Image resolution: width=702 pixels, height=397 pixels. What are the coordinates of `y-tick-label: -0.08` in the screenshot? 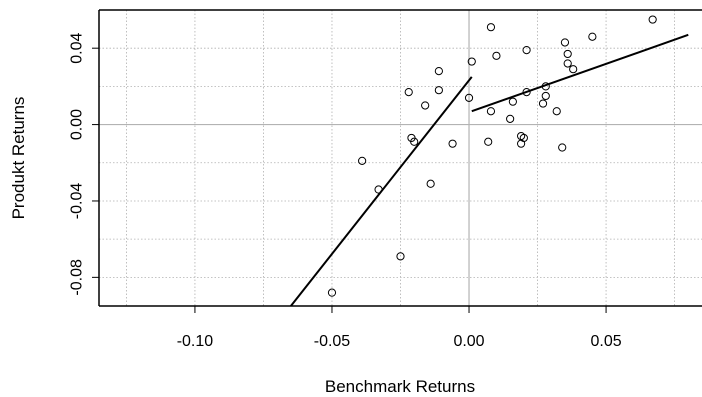 It's located at (77, 277).